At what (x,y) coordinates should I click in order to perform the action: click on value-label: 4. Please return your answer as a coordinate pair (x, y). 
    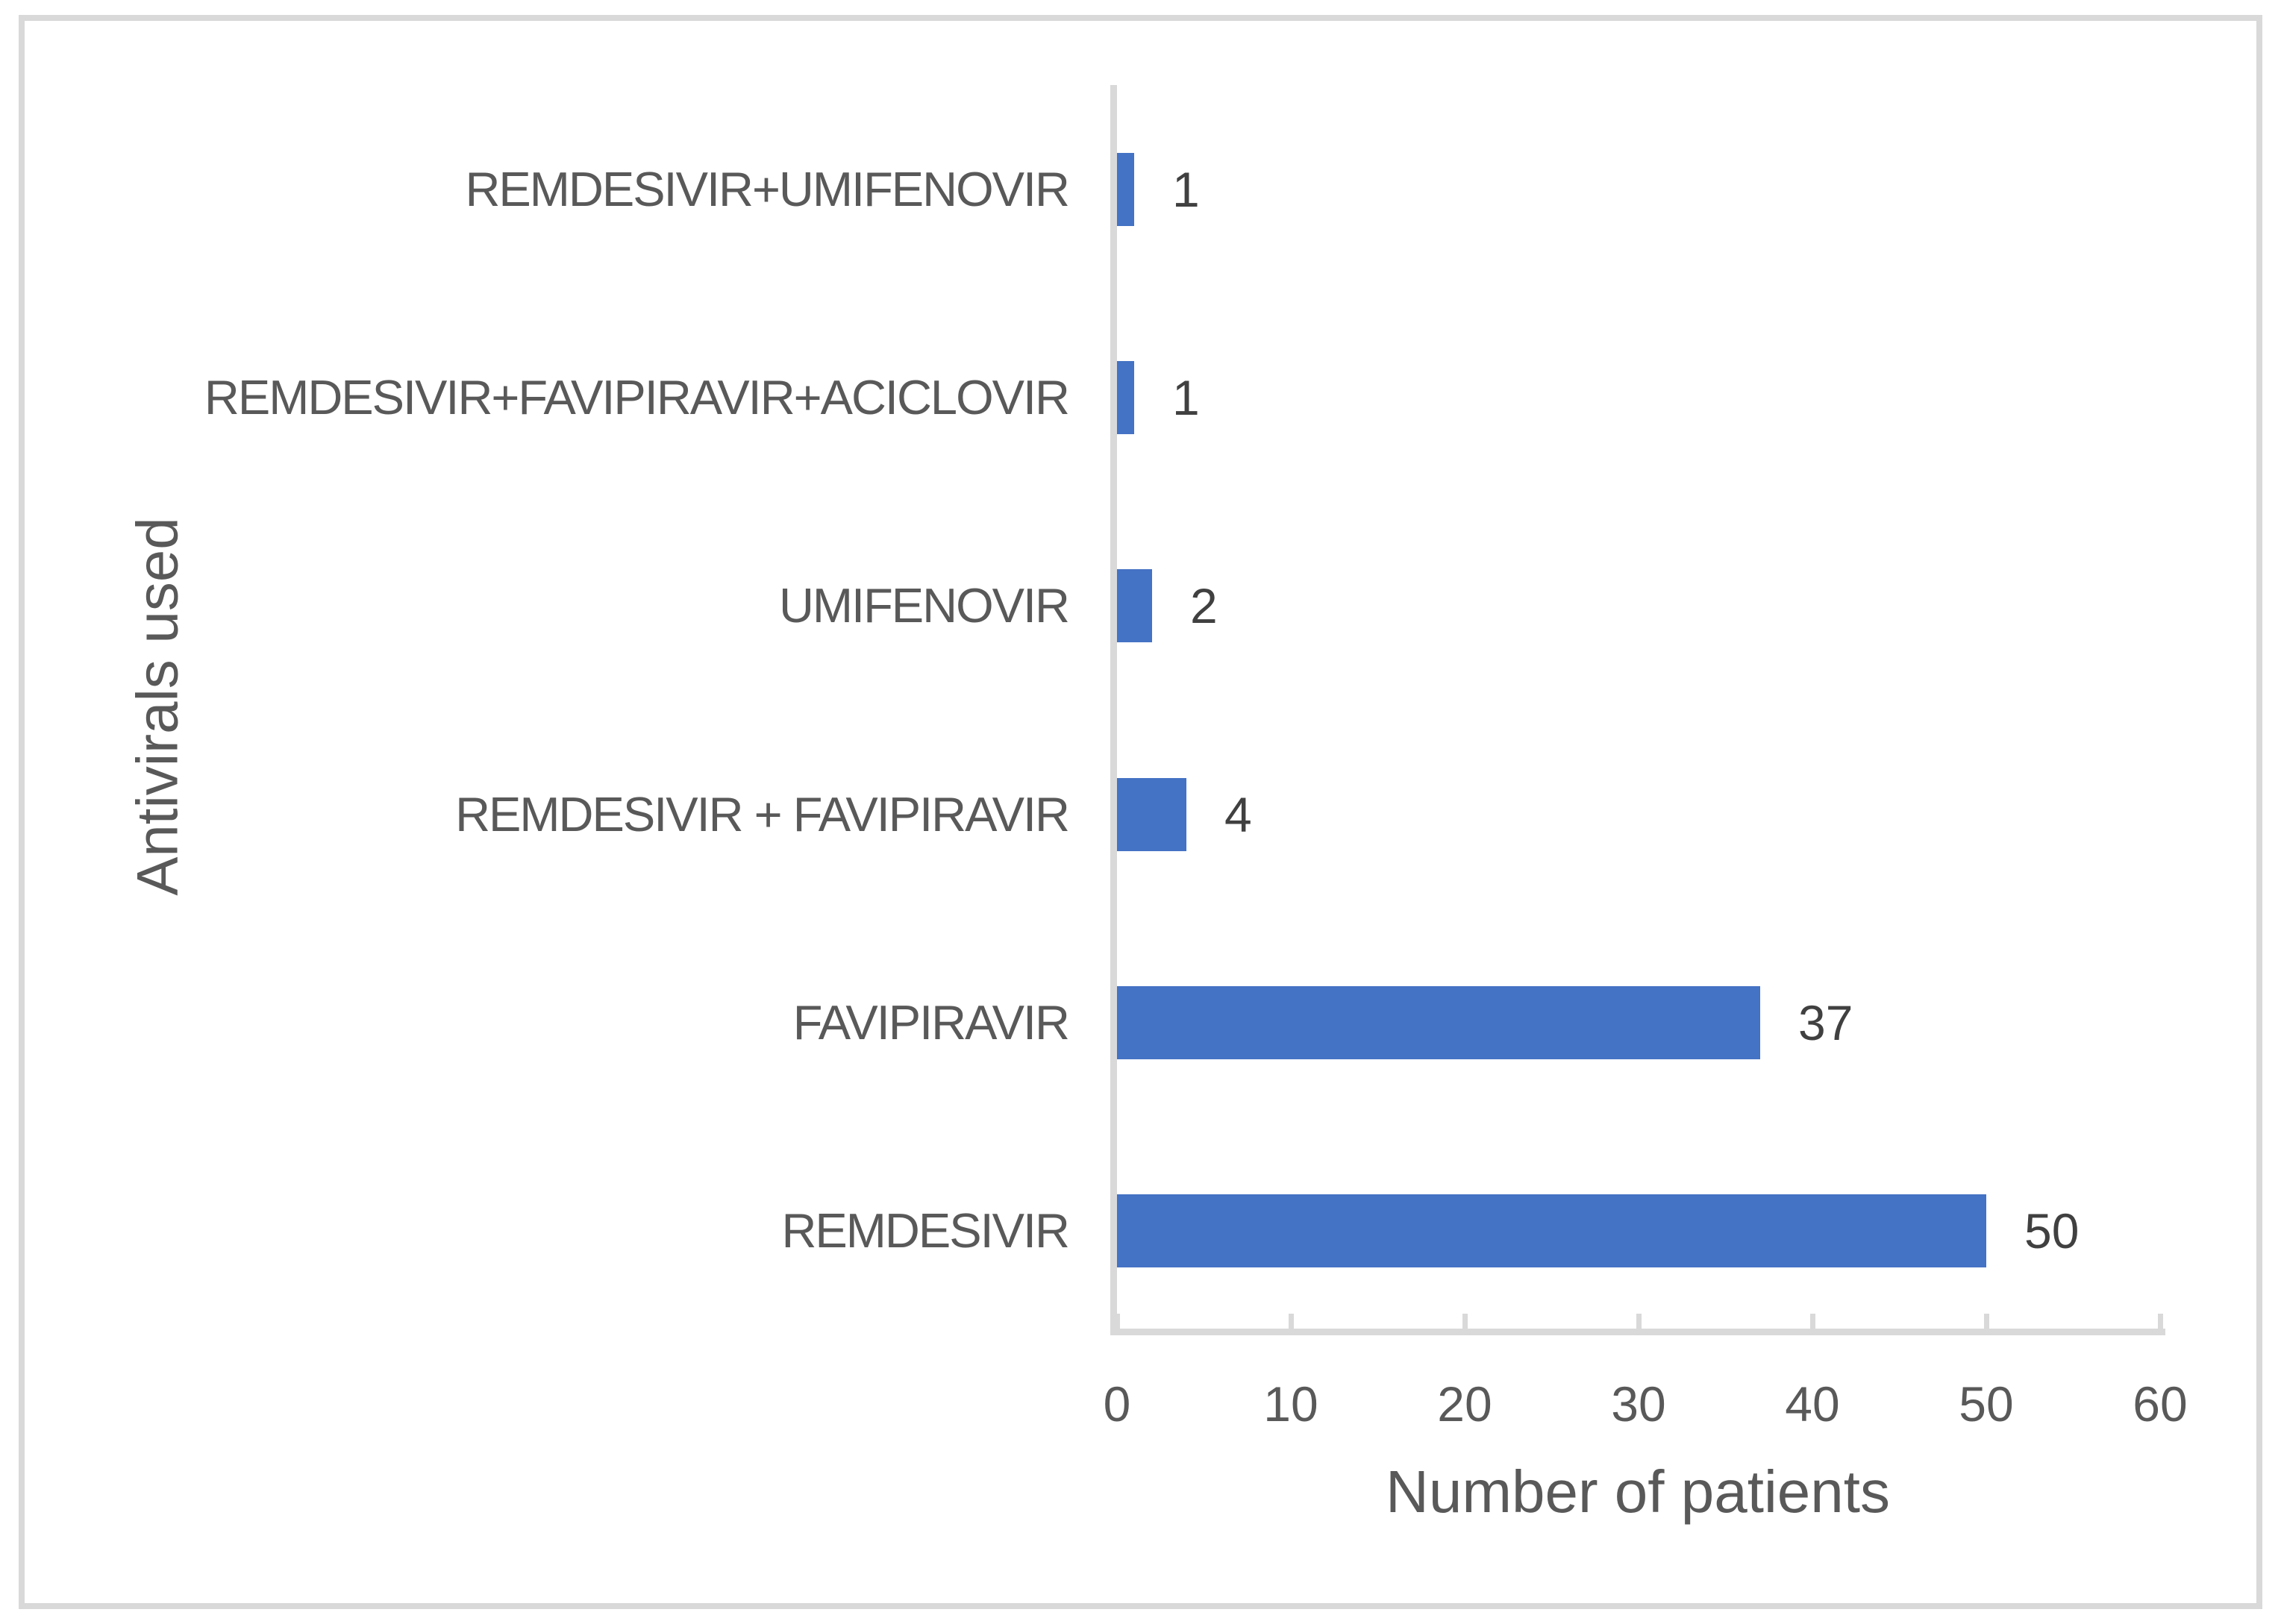
    Looking at the image, I should click on (1238, 814).